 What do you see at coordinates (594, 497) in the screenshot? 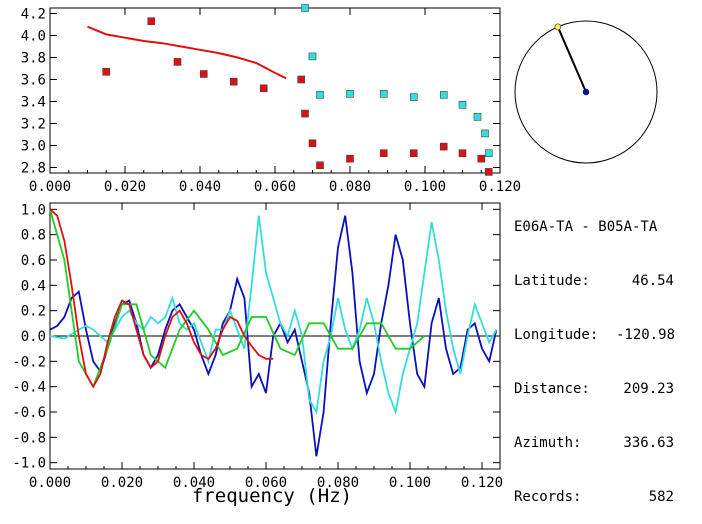
I see `info-row-records: Records: 582` at bounding box center [594, 497].